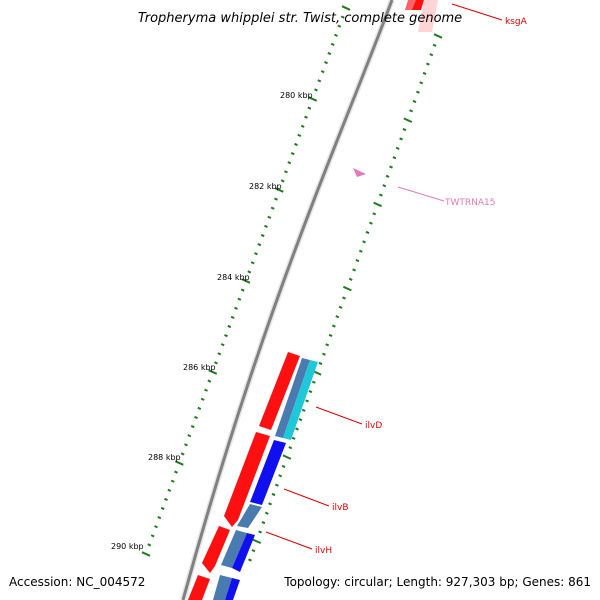 The image size is (600, 600). I want to click on cds-next, so click(199, 587).